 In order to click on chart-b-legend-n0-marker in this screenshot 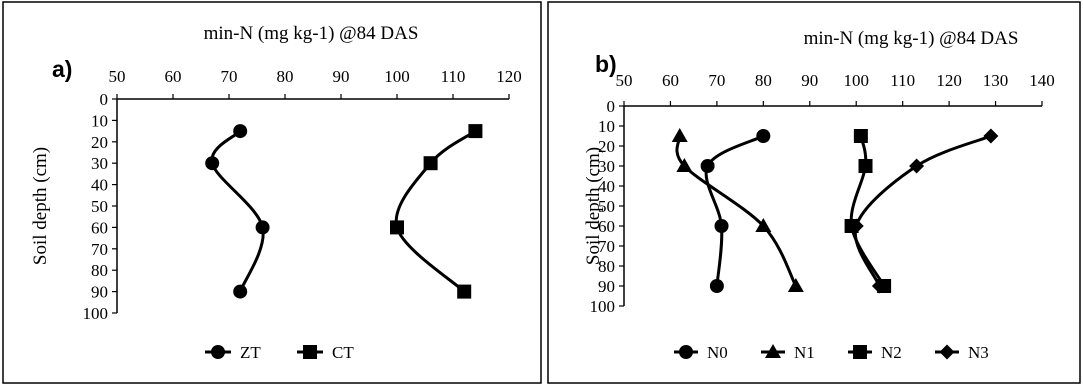, I will do `click(686, 352)`.